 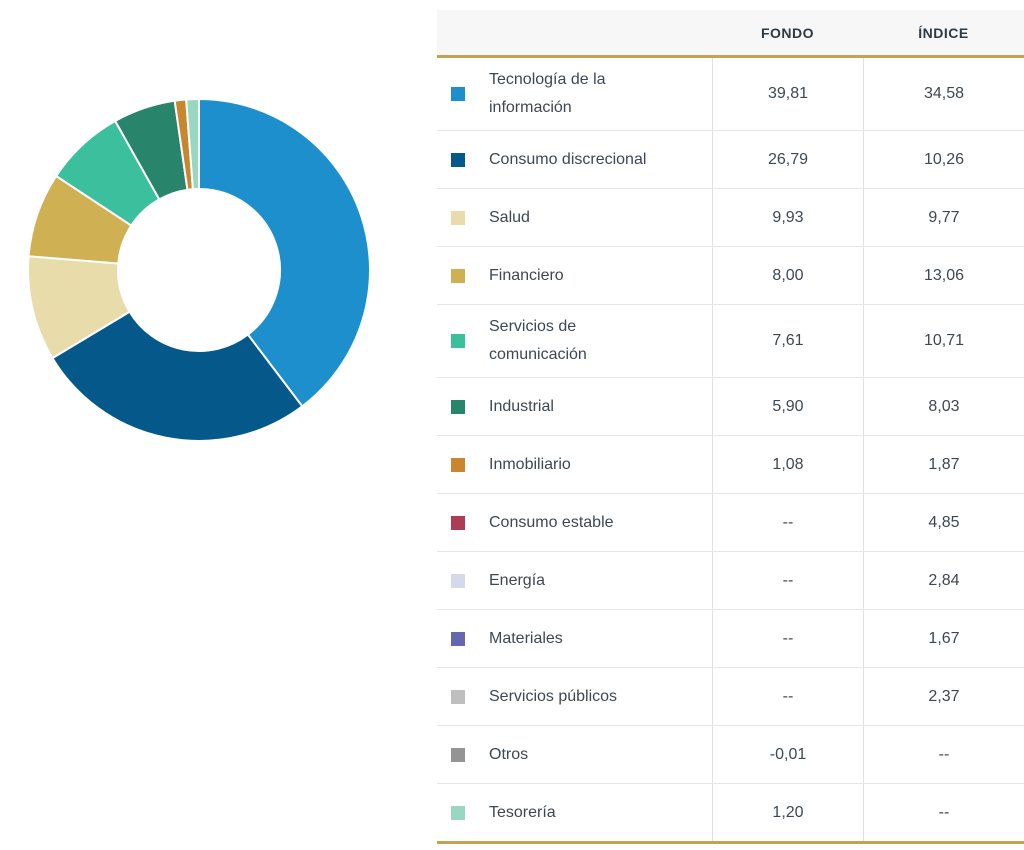 I want to click on table-row: Consumo discrecional 26,79 10,26, so click(x=730, y=159).